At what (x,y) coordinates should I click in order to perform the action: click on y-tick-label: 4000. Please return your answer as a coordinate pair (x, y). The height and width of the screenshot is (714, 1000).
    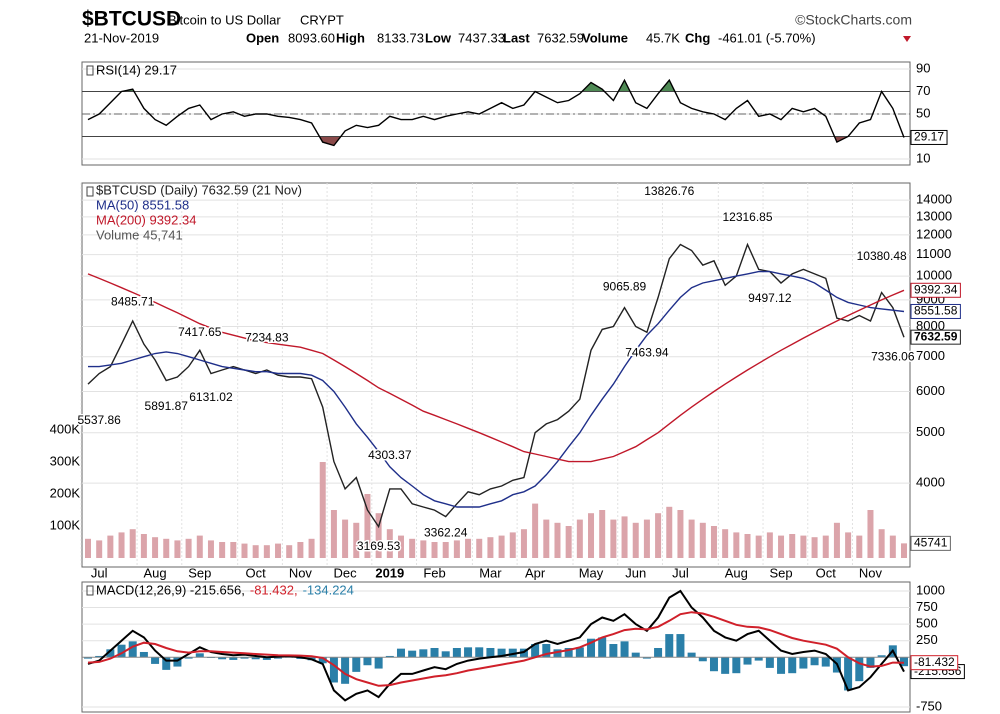
    Looking at the image, I should click on (930, 482).